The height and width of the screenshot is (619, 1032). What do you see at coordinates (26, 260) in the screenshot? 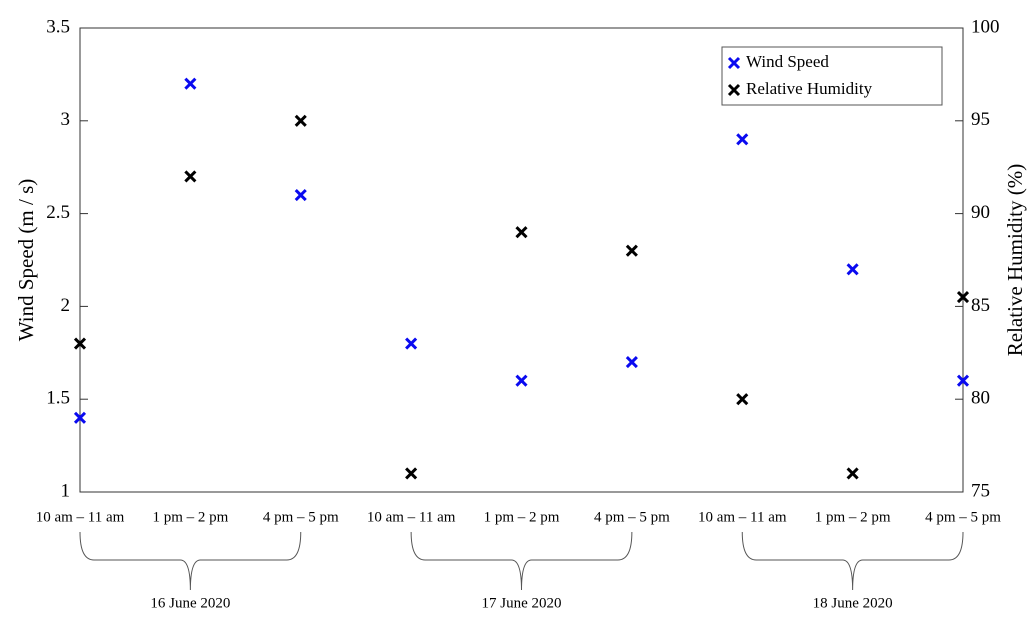
I see `y-axis-title: Wind Speed (m / s)` at bounding box center [26, 260].